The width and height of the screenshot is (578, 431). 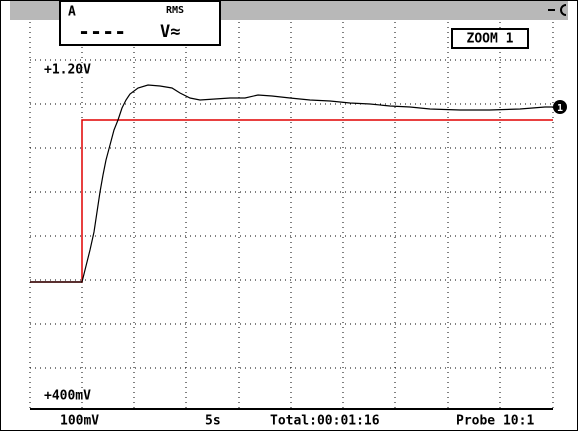 I want to click on marker-label: 1, so click(x=560, y=108).